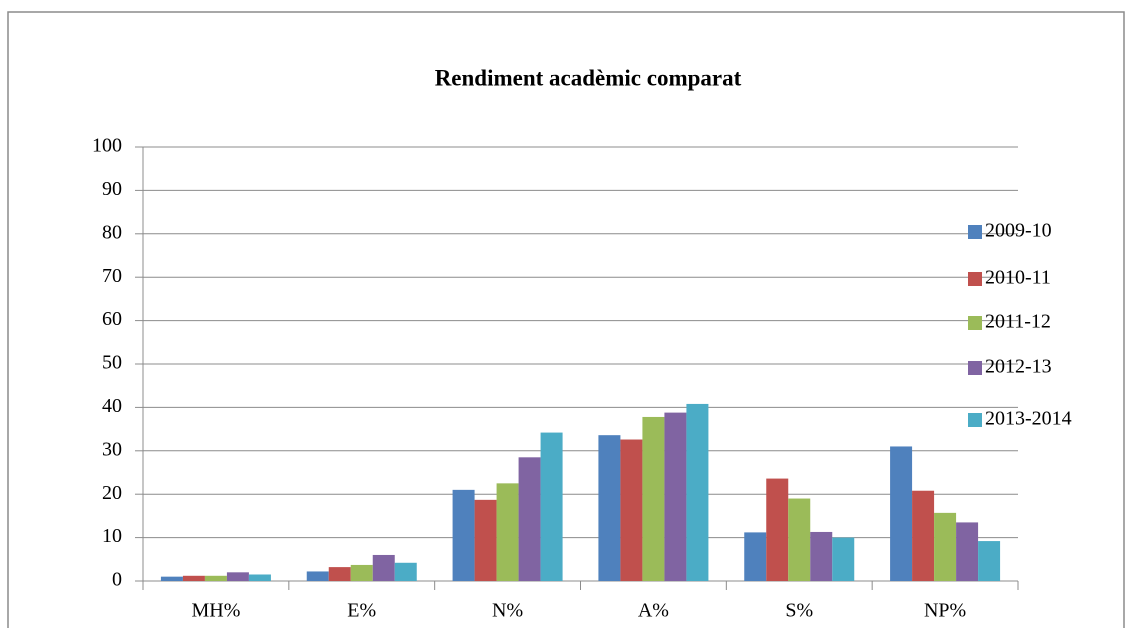  What do you see at coordinates (799, 611) in the screenshot?
I see `x-tick-label: S%` at bounding box center [799, 611].